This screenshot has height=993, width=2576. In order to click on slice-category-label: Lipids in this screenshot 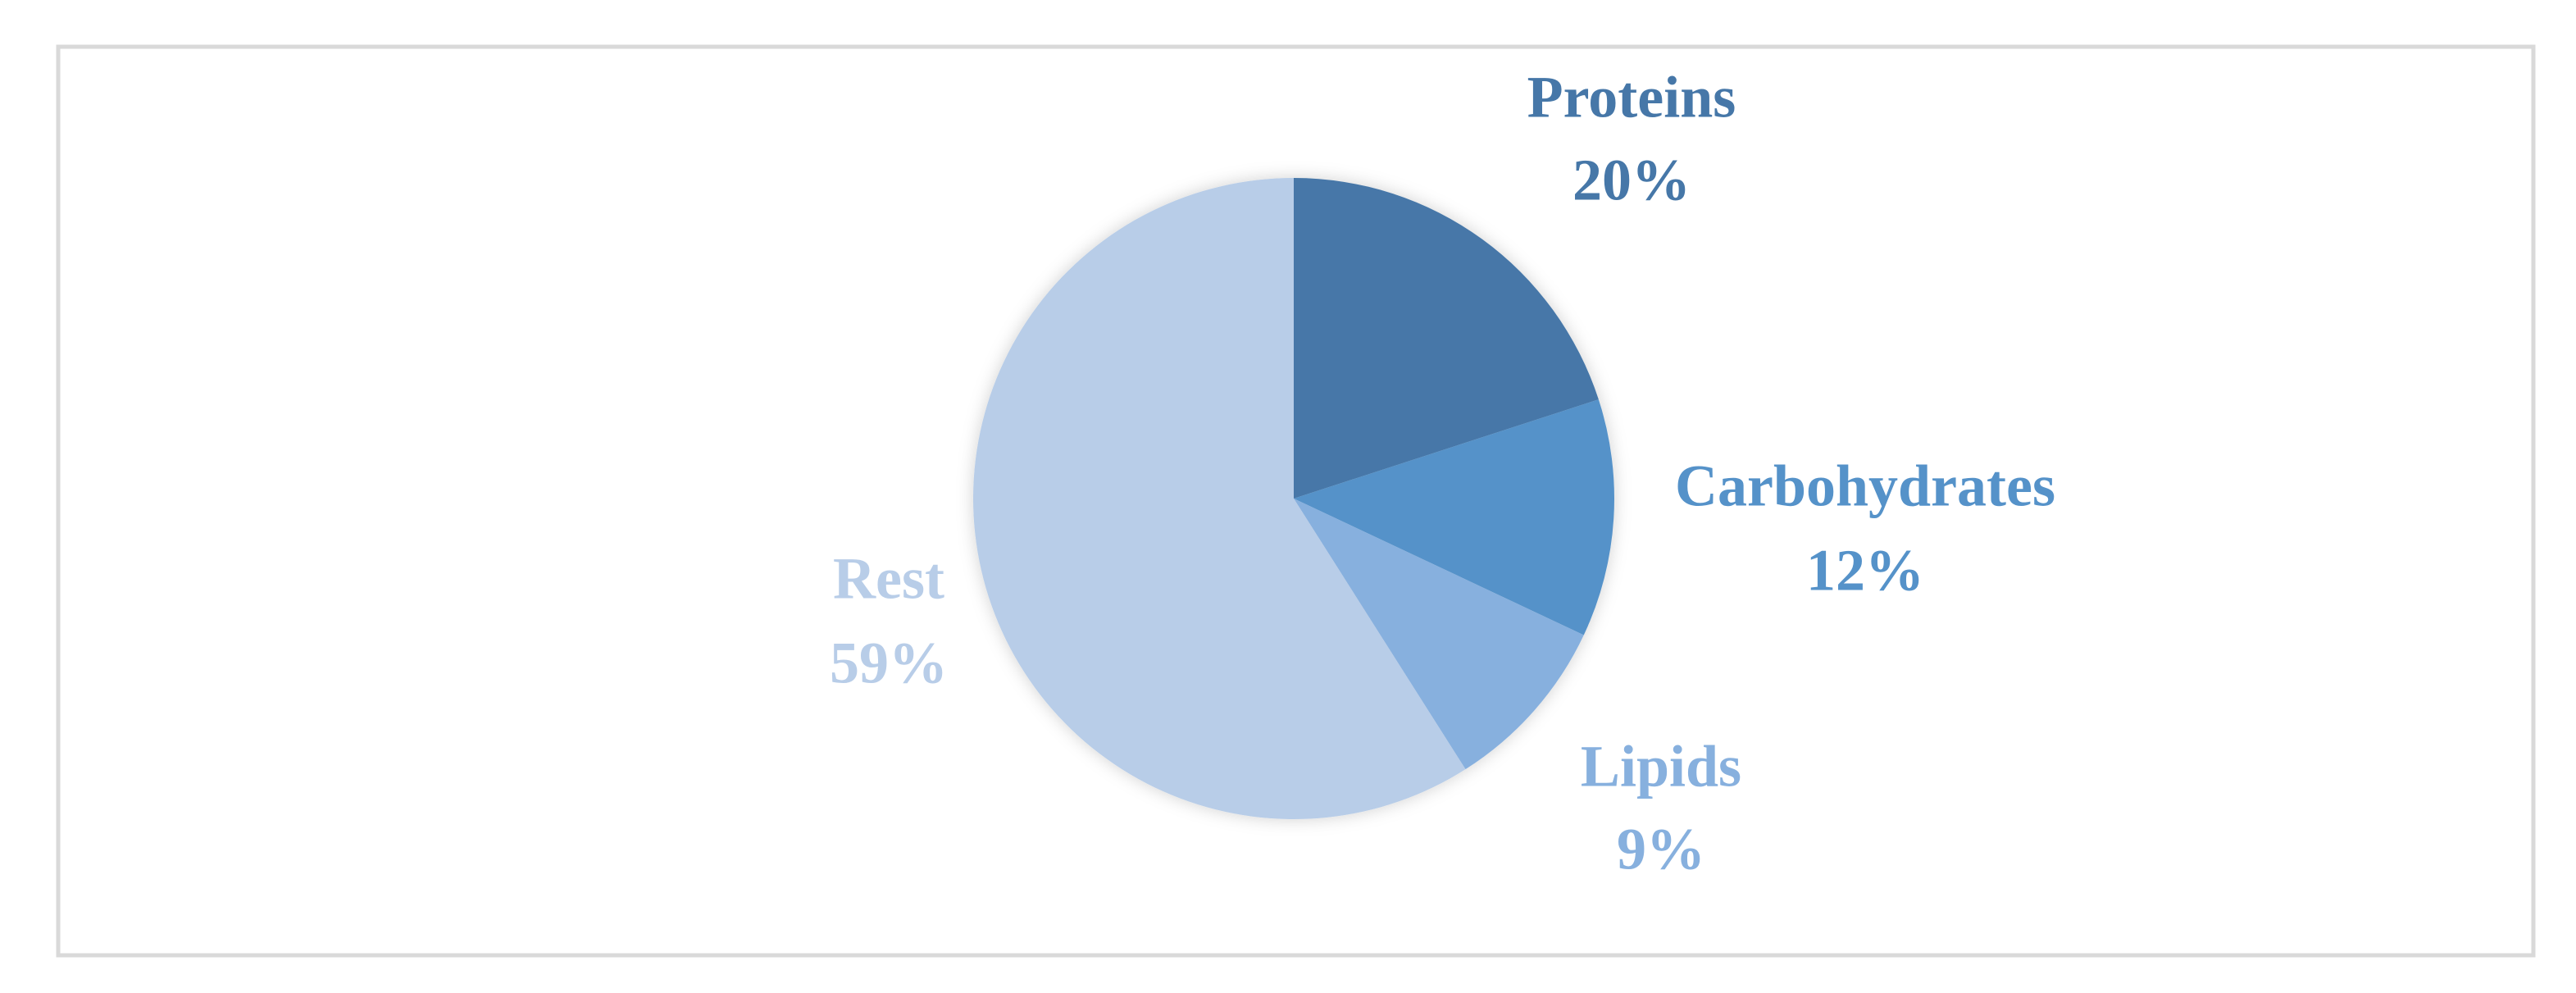, I will do `click(1661, 766)`.